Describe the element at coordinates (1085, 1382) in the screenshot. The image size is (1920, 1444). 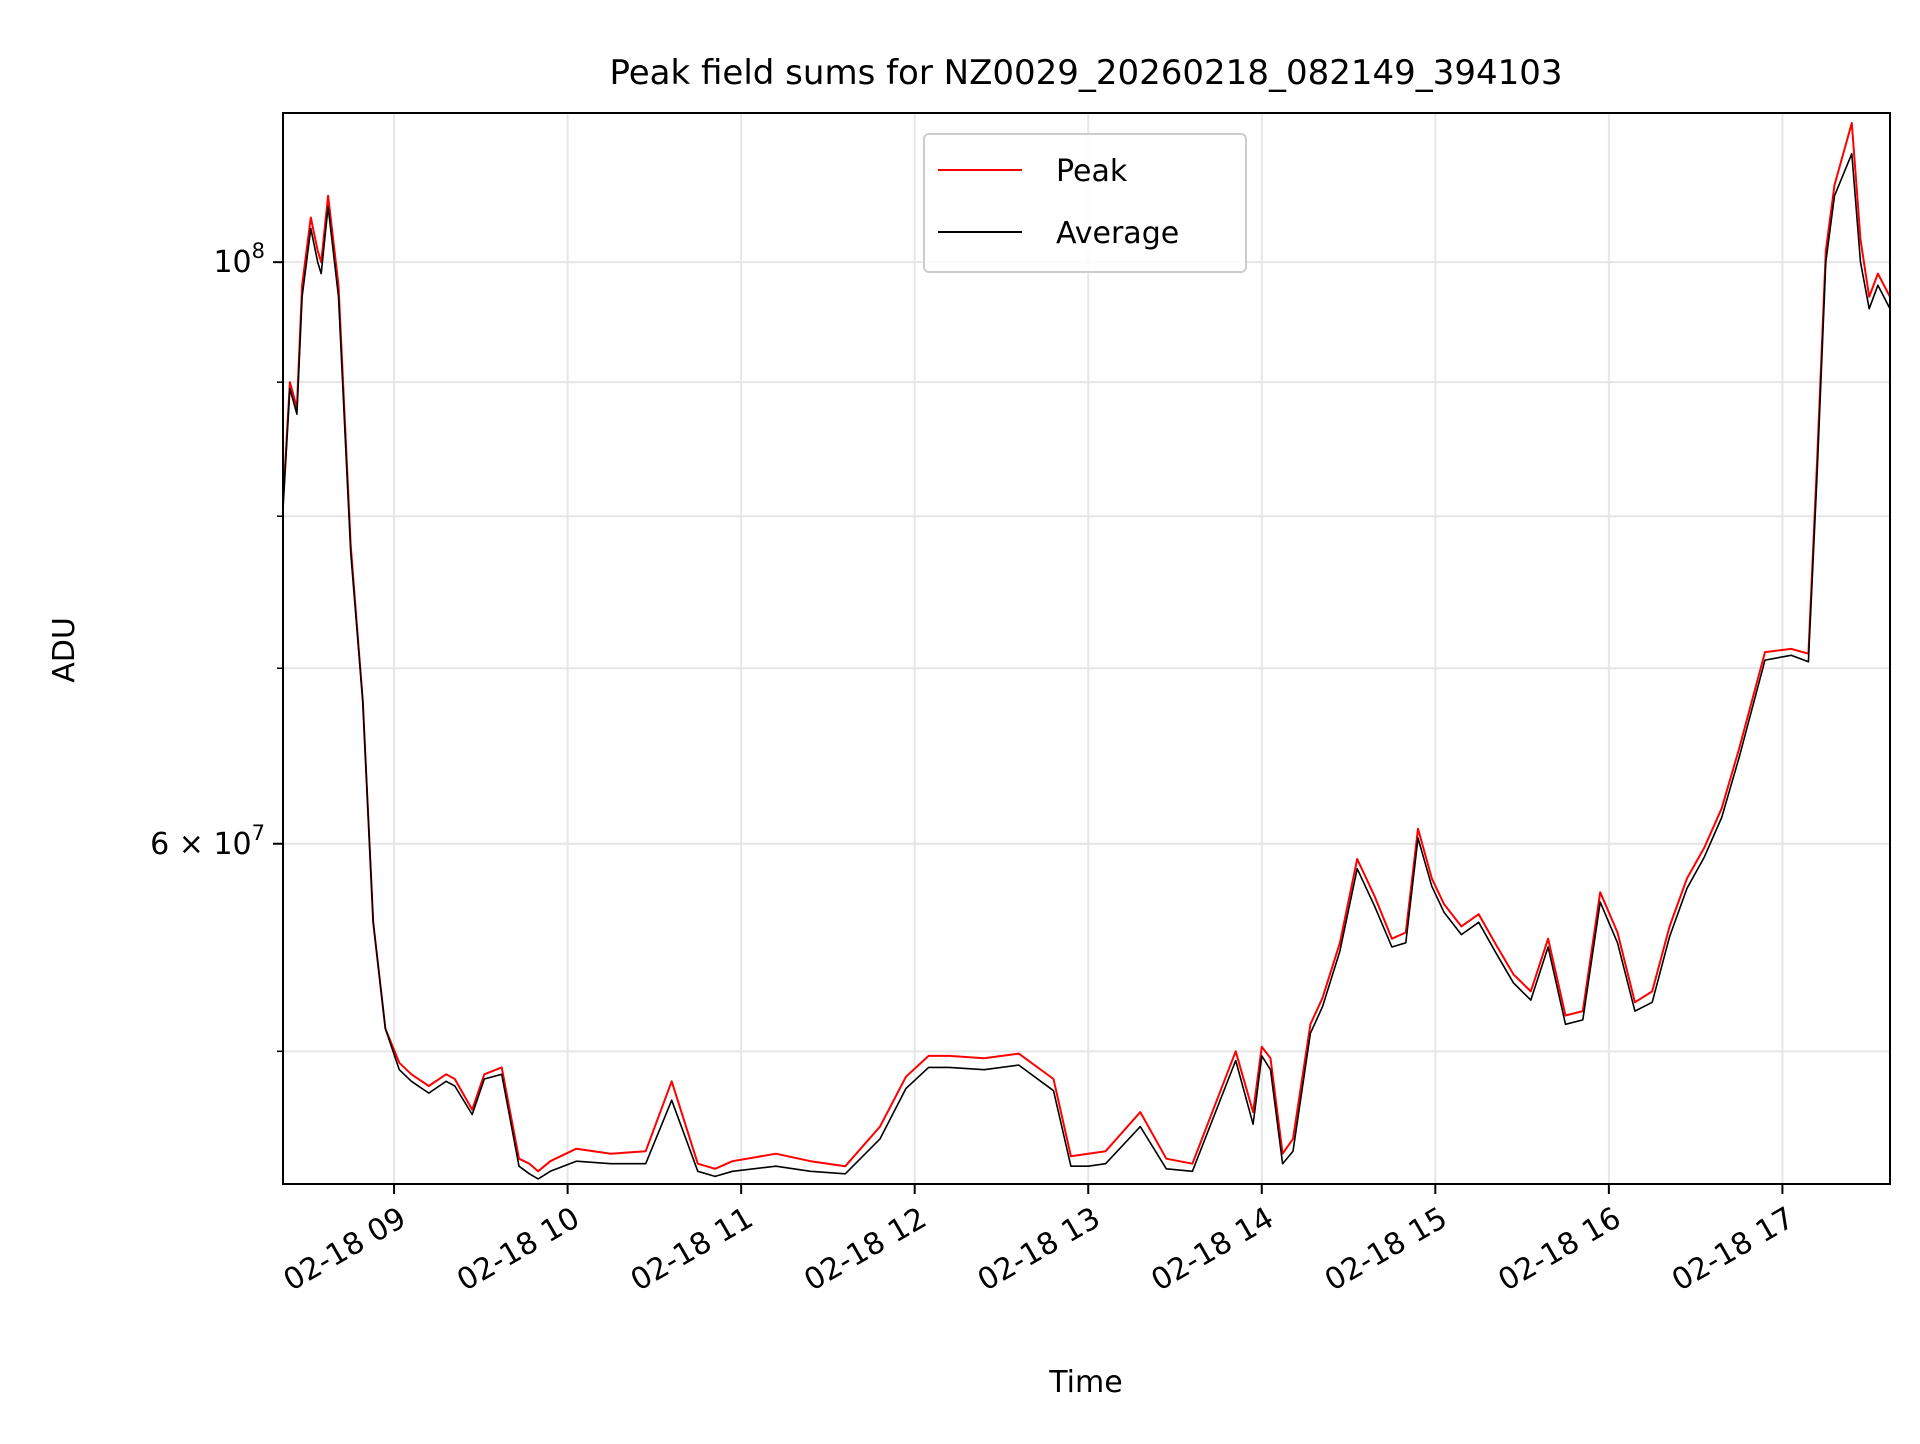
I see `x-axis-label: Time` at that location.